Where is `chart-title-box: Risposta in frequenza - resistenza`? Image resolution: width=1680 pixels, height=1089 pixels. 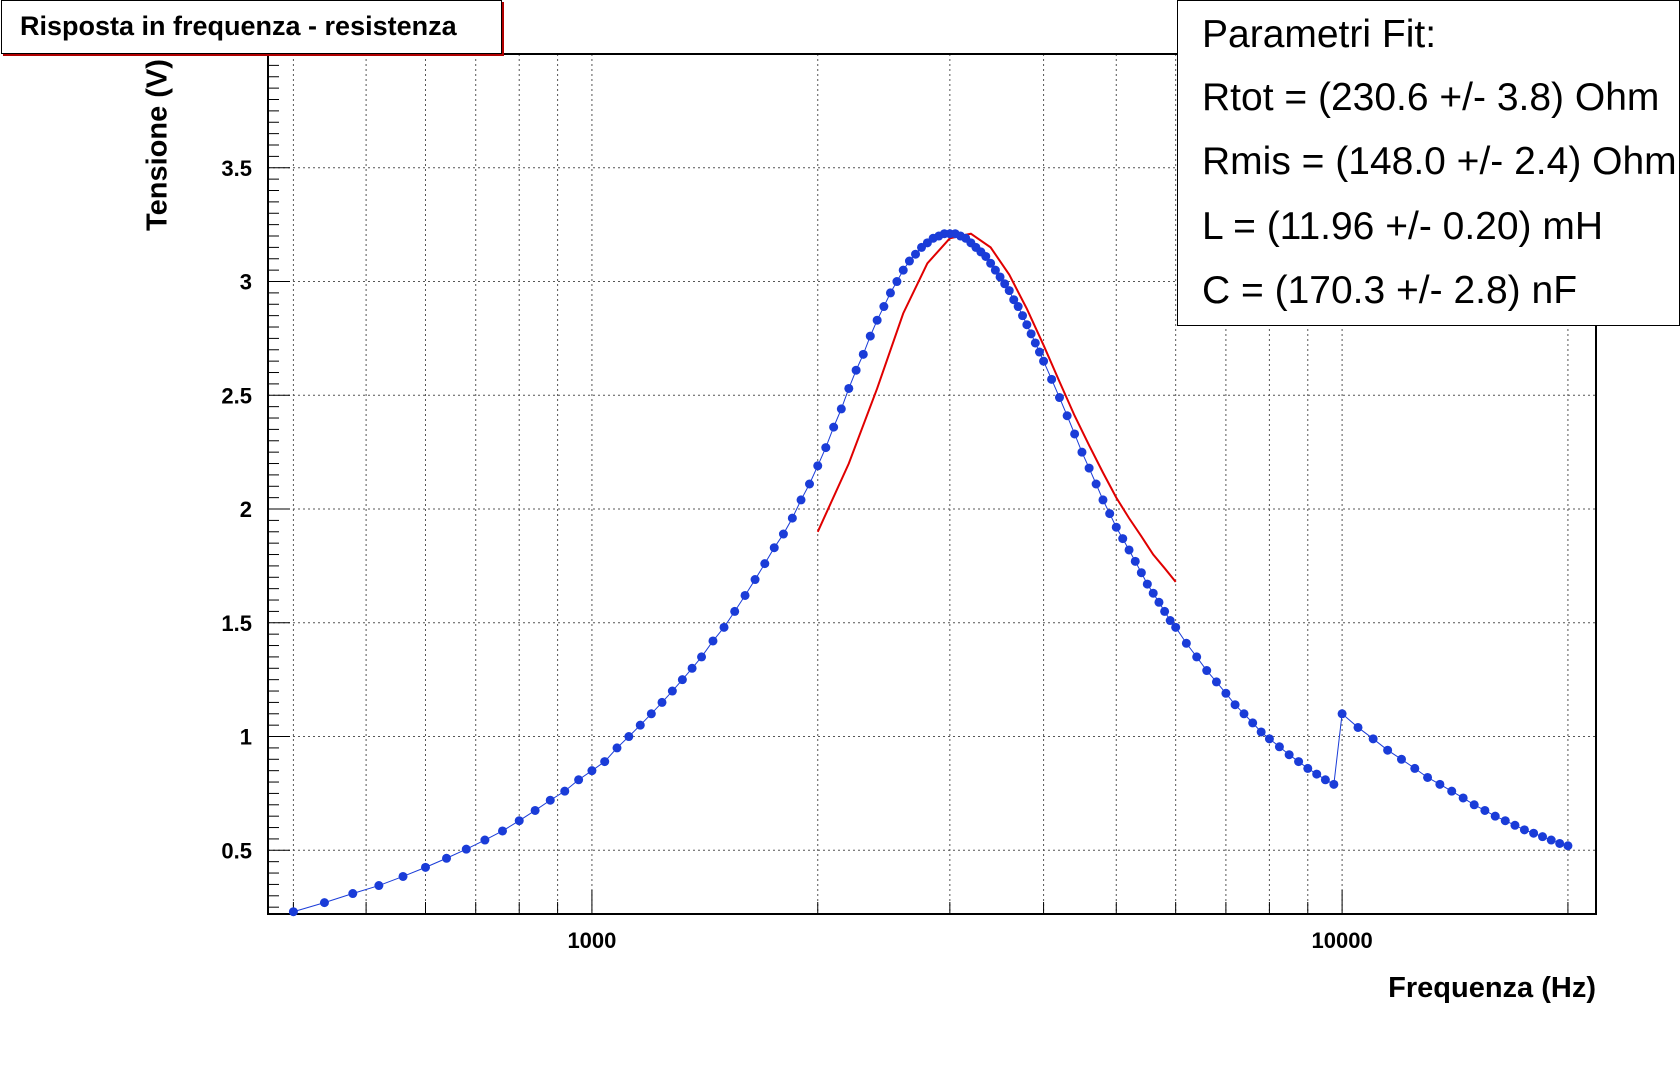 chart-title-box: Risposta in frequenza - resistenza is located at coordinates (251, 27).